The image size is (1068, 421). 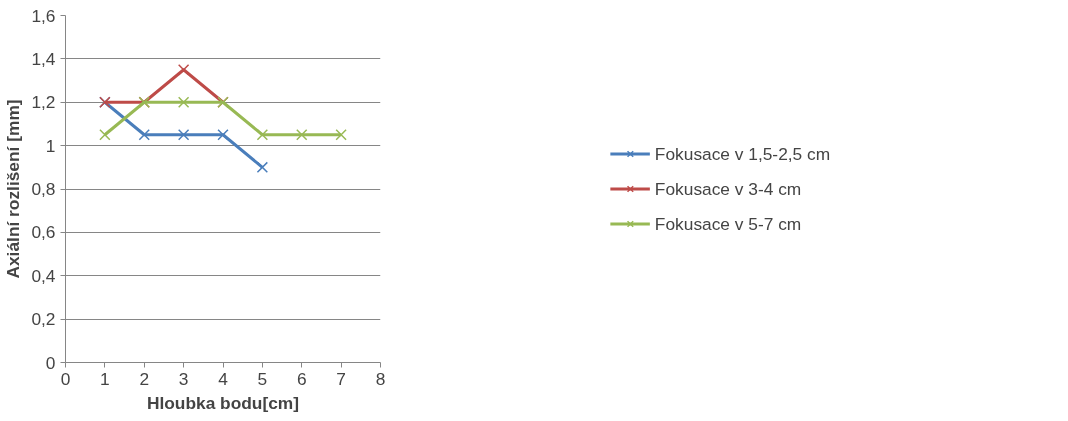 I want to click on x-tick-label: 4, so click(x=223, y=378).